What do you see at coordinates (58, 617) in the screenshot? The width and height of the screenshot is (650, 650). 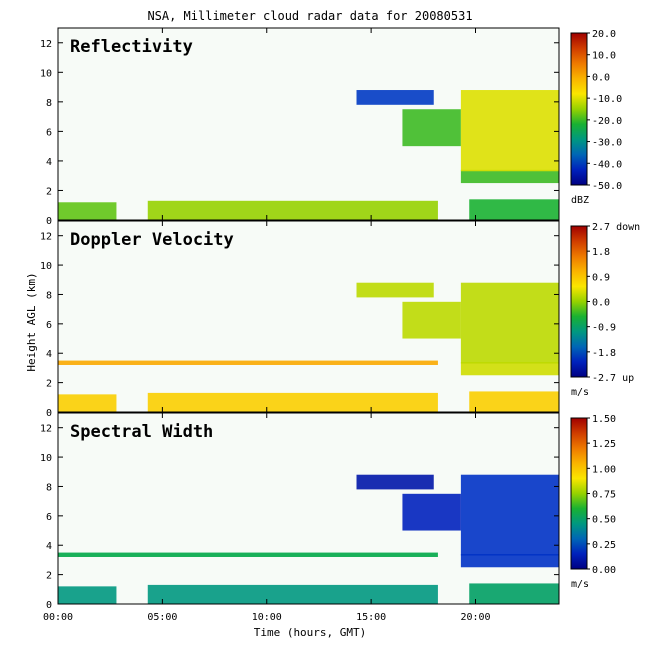 I see `x-tick-label: 00:00` at bounding box center [58, 617].